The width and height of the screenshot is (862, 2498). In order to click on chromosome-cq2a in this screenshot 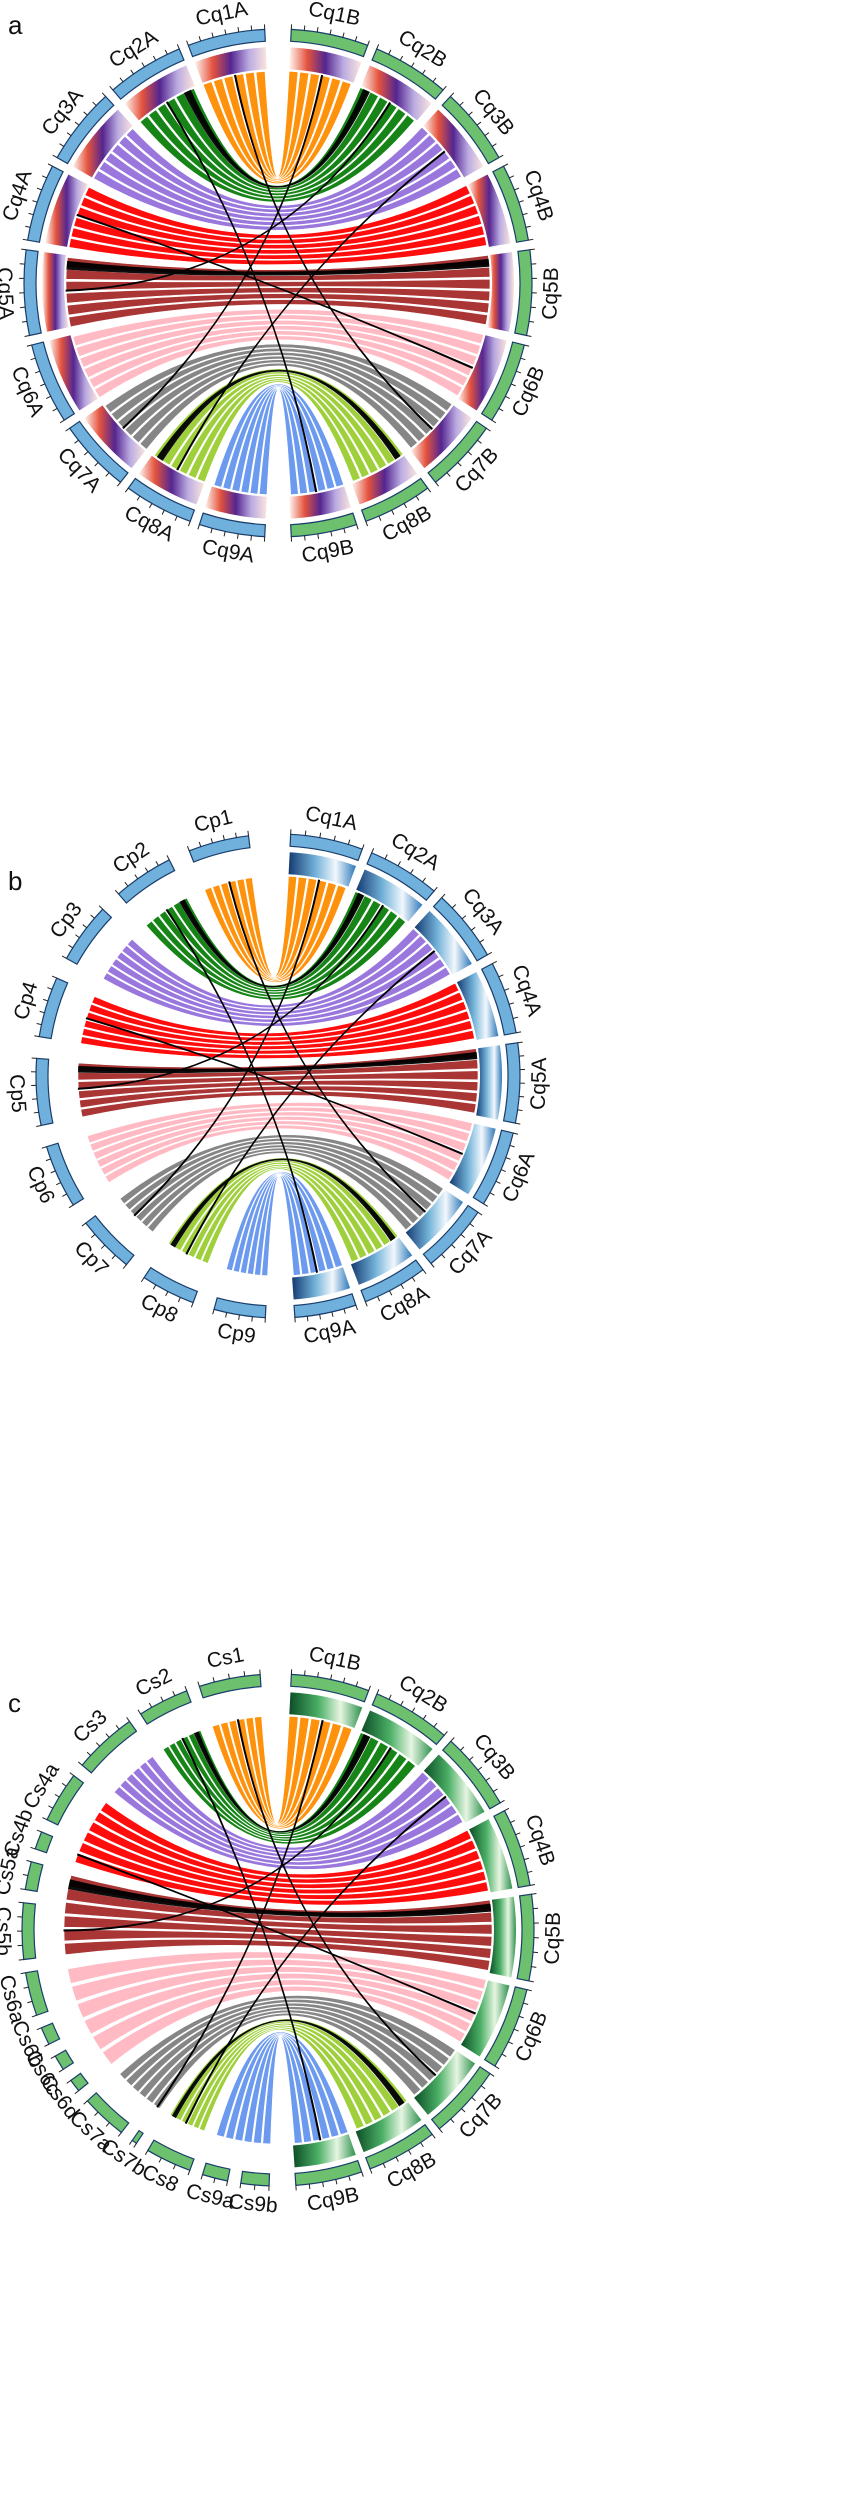, I will do `click(400, 877)`.